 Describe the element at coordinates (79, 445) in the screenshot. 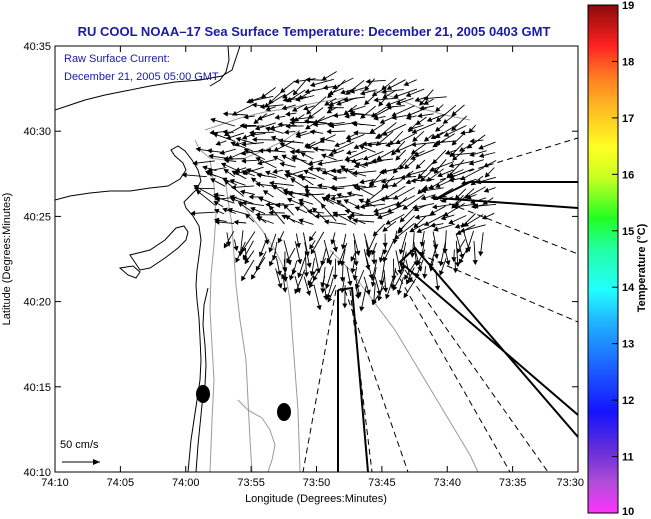

I see `scale-label: 50 cm/s` at that location.